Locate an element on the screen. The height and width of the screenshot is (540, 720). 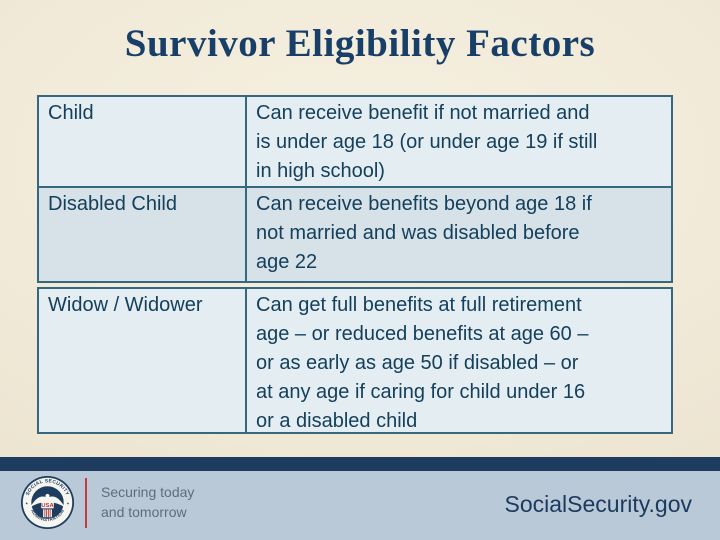
footer-divider-line is located at coordinates (86, 503).